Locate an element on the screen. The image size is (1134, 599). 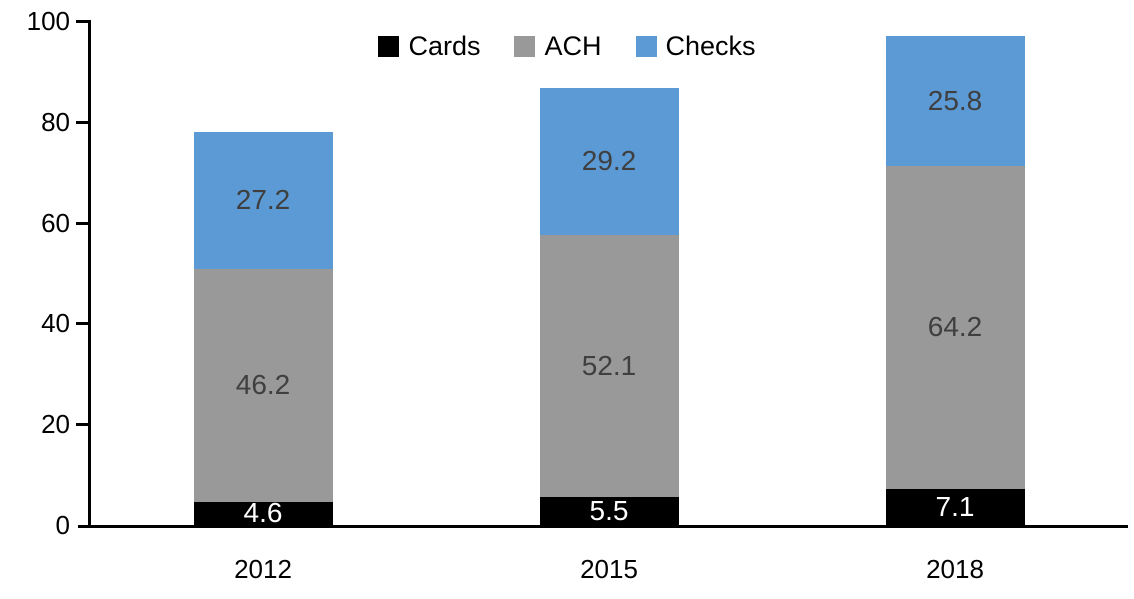
bar-segment-checks-2018 is located at coordinates (955, 100).